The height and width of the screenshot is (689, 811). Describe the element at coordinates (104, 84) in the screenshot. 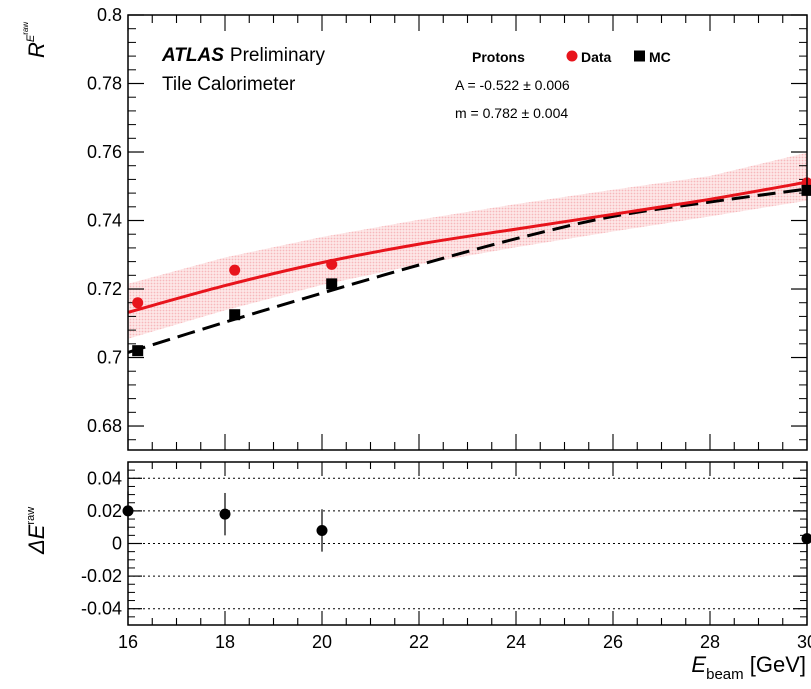

I see `main-y-tick-label: 0.78` at that location.